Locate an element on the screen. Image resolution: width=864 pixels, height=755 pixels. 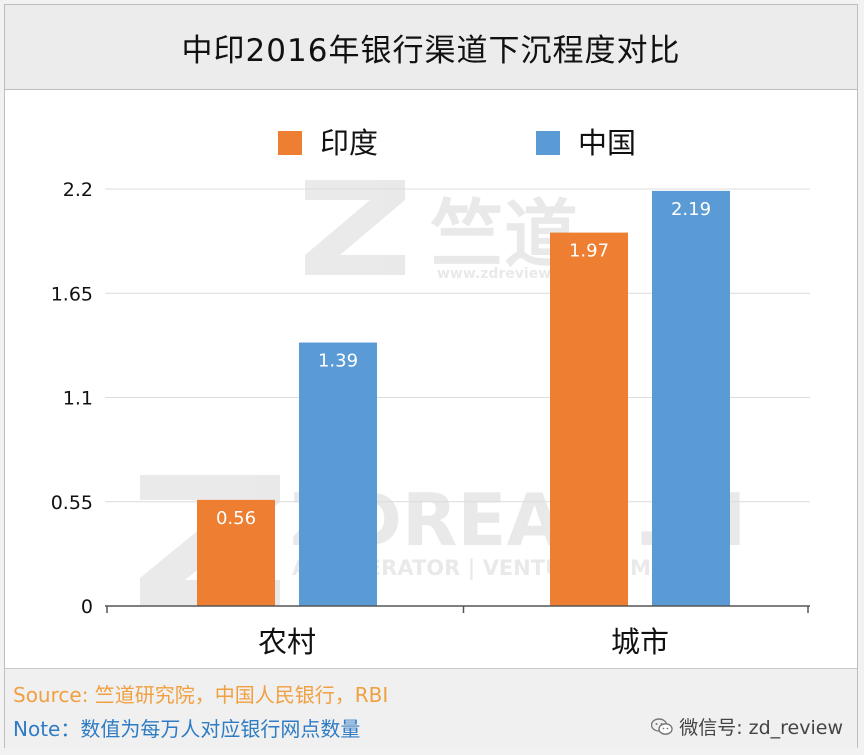
legend-item: 中国 is located at coordinates (586, 143).